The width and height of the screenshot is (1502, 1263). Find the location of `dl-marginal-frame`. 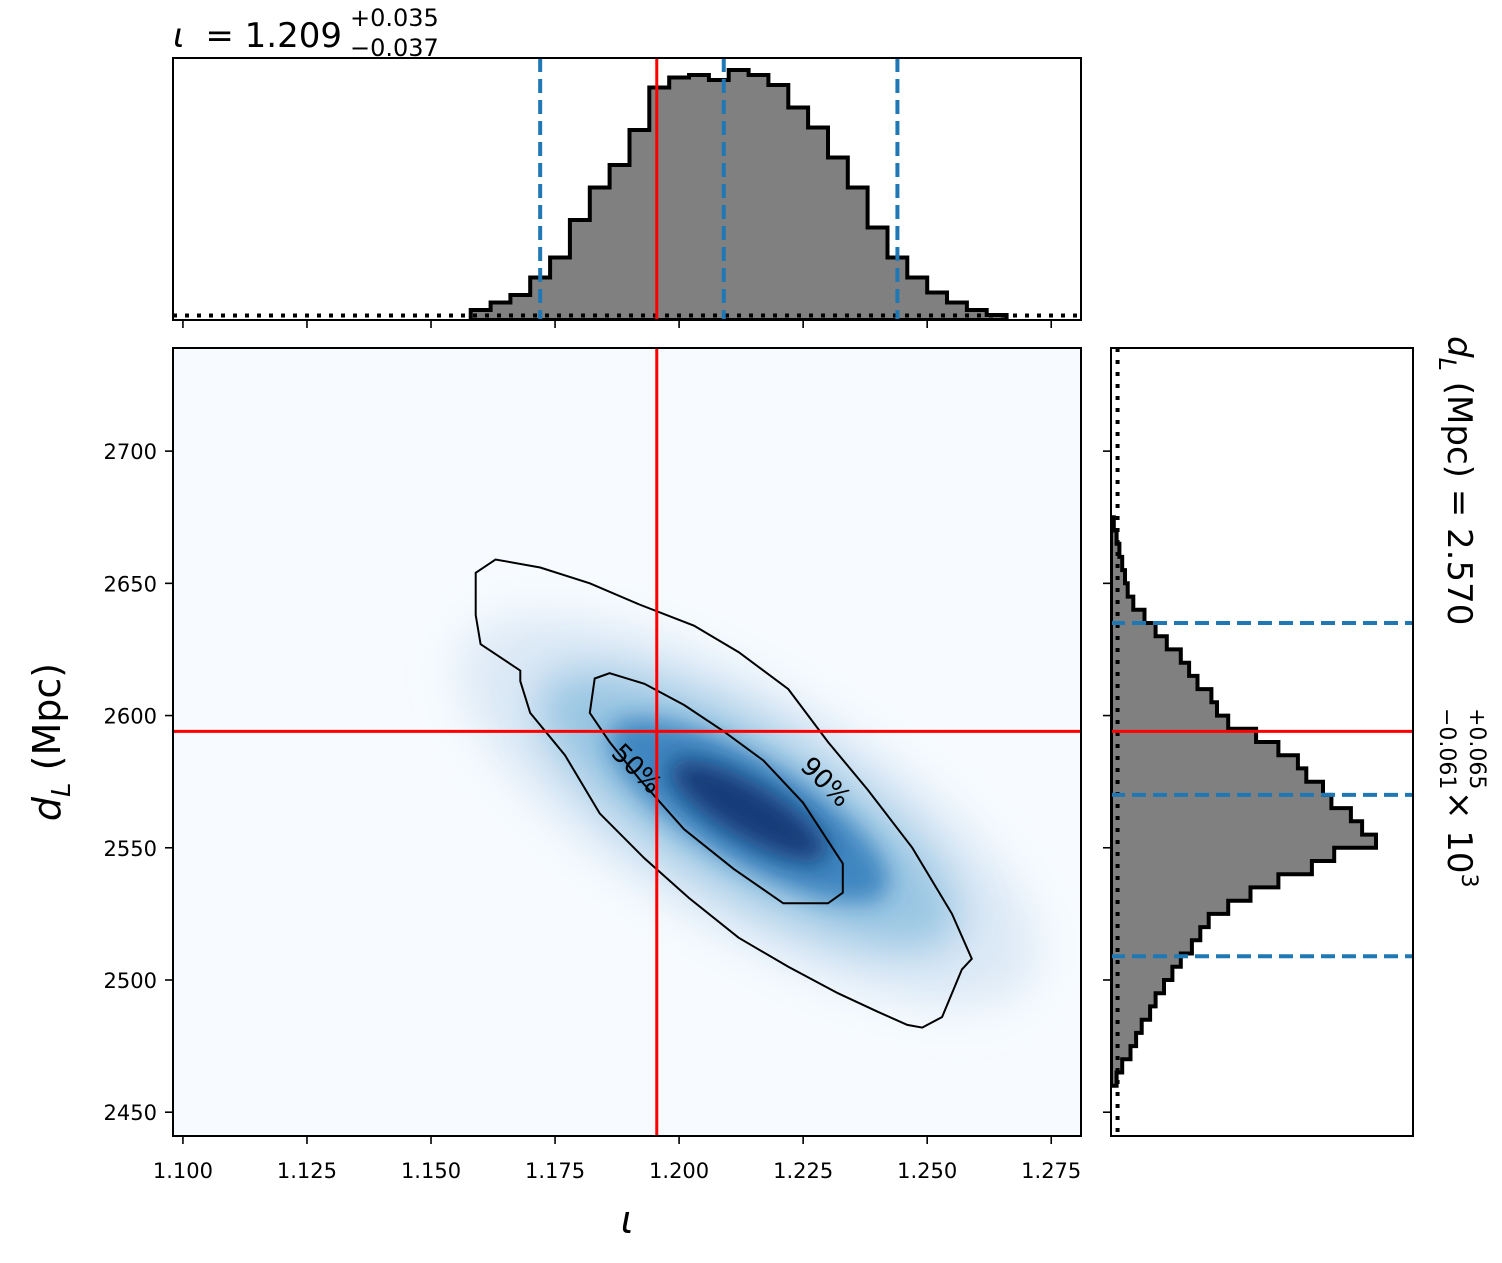

dl-marginal-frame is located at coordinates (1262, 742).